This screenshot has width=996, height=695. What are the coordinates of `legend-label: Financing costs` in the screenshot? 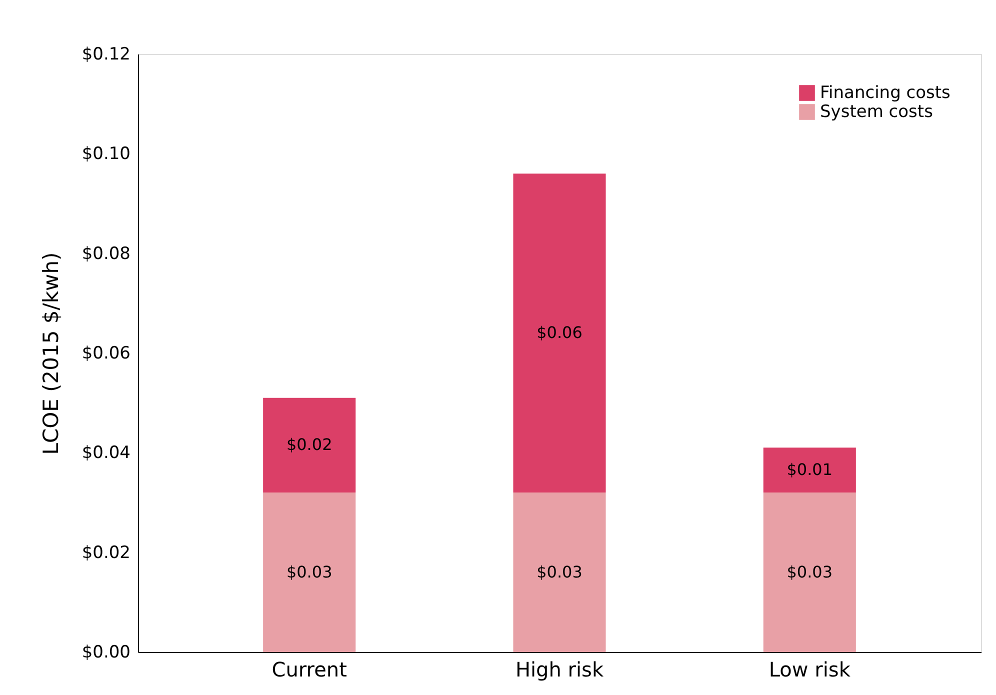 It's located at (885, 93).